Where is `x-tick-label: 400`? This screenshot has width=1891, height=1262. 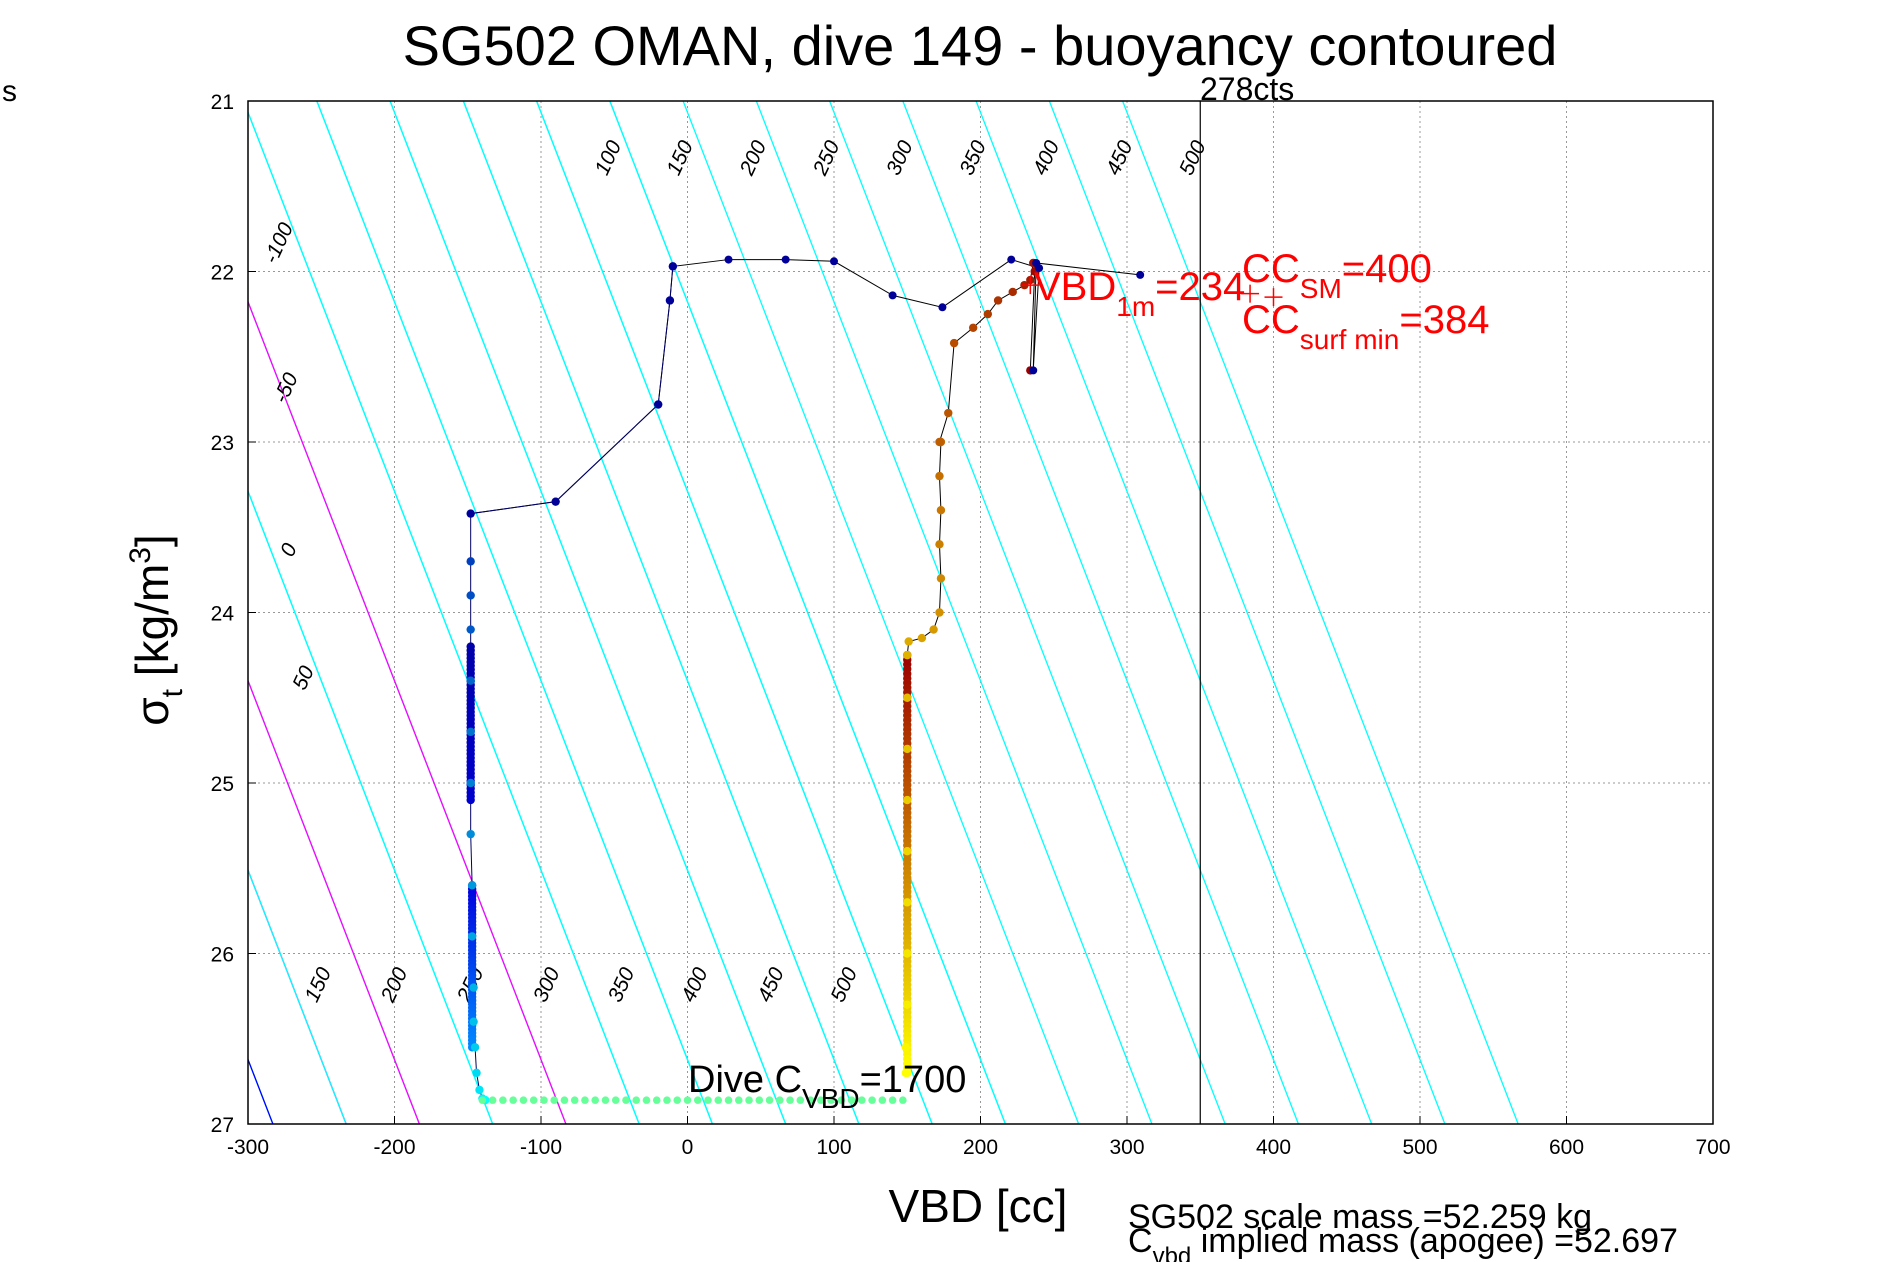
x-tick-label: 400 is located at coordinates (1273, 1147).